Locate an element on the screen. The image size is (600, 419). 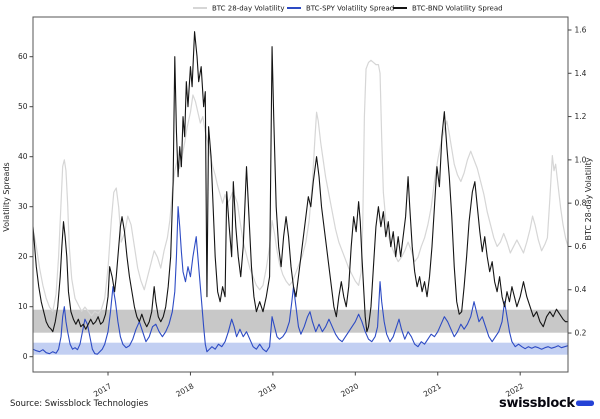
left-tick-label: 50 is located at coordinates (23, 106).